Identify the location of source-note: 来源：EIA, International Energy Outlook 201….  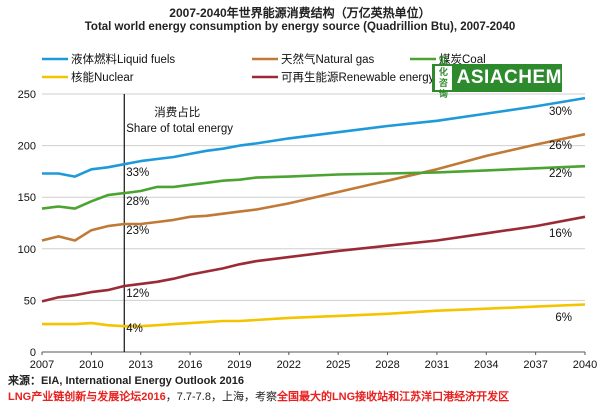
(126, 381).